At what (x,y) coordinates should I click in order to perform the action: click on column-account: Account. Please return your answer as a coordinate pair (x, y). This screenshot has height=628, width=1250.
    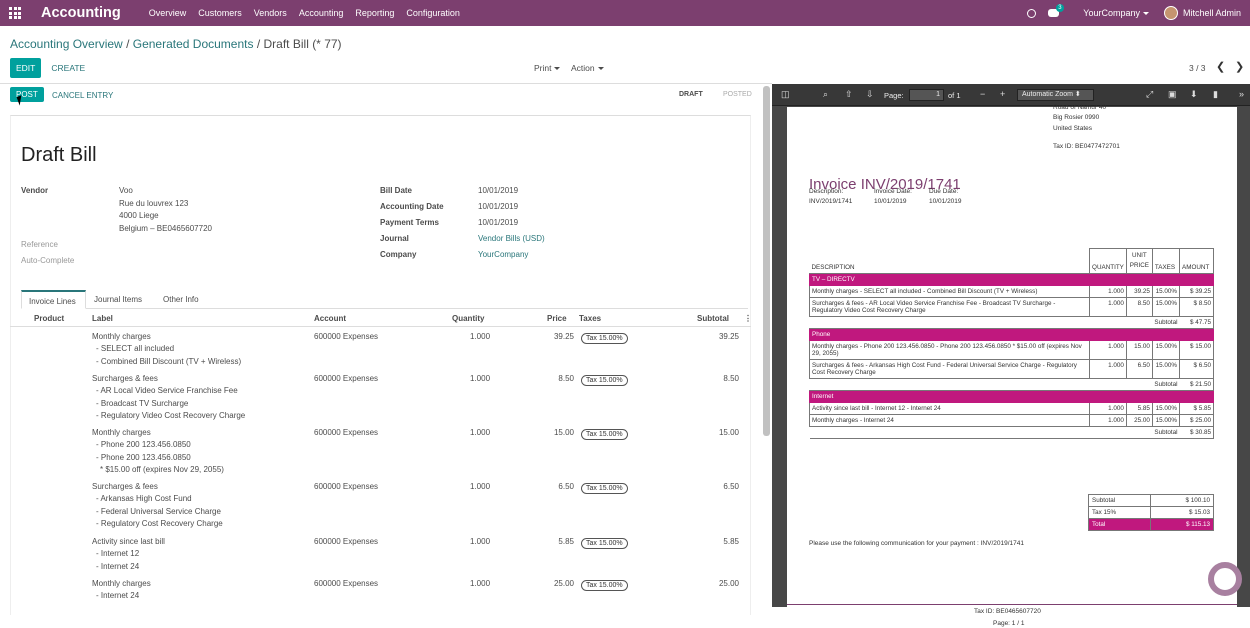
    Looking at the image, I should click on (330, 318).